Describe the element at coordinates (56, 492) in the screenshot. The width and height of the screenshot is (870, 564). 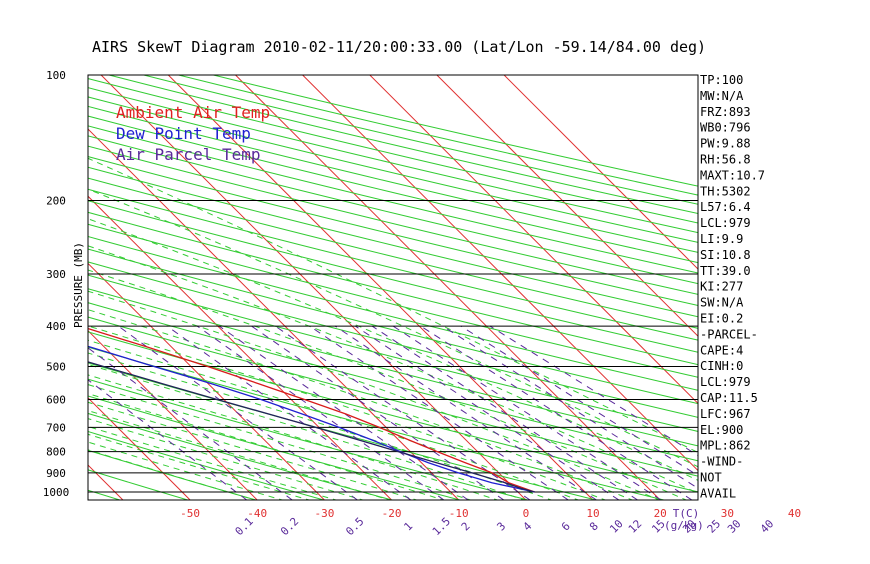
I see `pressure-tick-label: 1000` at that location.